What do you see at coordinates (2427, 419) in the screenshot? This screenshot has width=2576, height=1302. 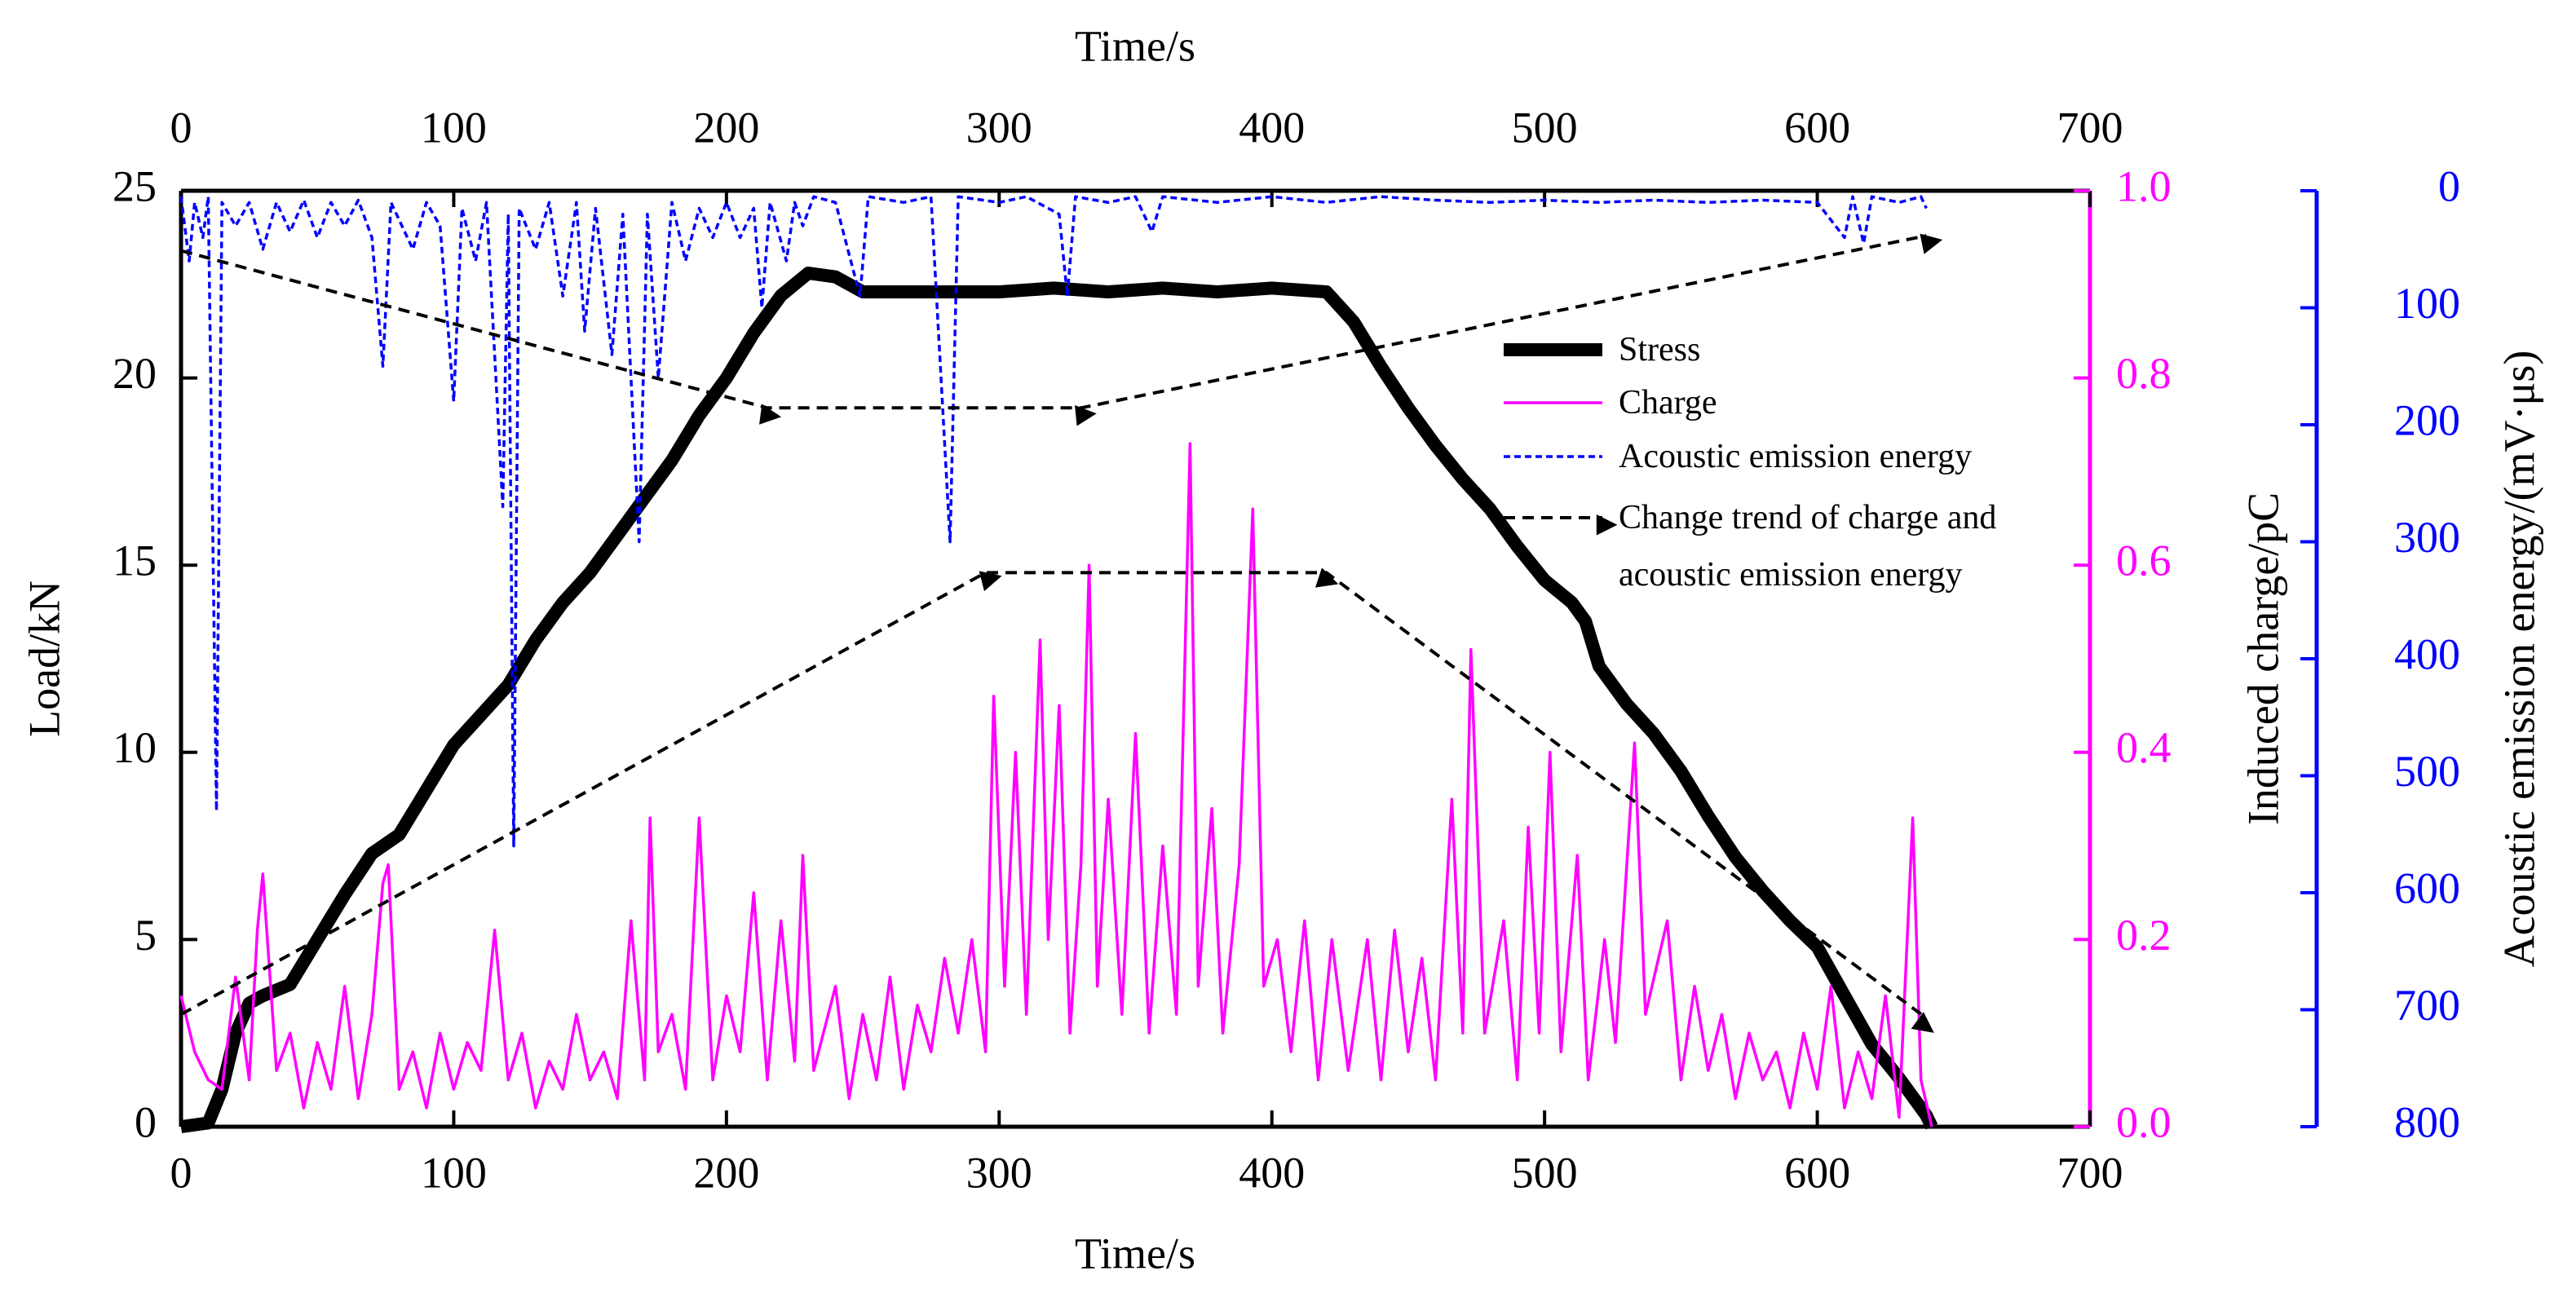 I see `y3-tick-label: 200` at bounding box center [2427, 419].